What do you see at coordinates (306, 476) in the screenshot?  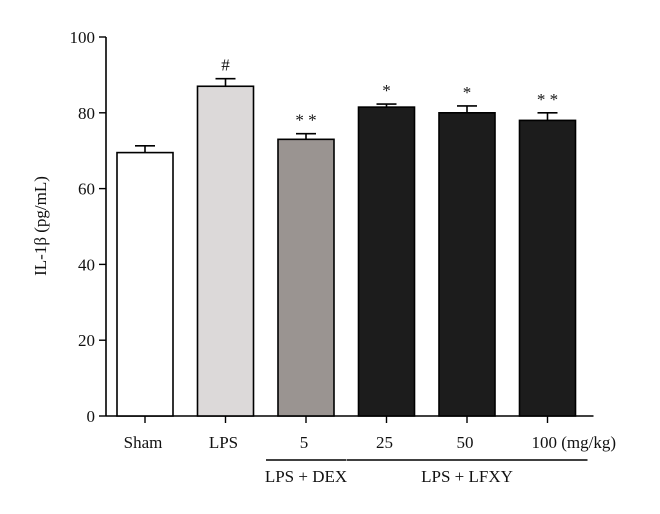 I see `group-label: LPS + DEX` at bounding box center [306, 476].